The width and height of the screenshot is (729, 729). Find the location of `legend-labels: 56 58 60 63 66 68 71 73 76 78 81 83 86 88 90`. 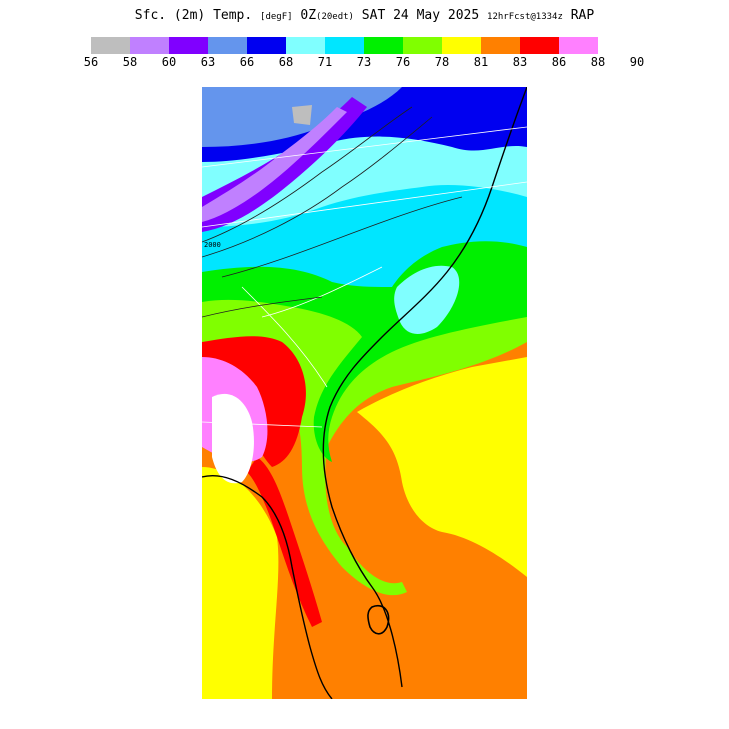

legend-labels: 56 58 60 63 66 68 71 73 76 78 81 83 86 88 90 is located at coordinates (364, 62).